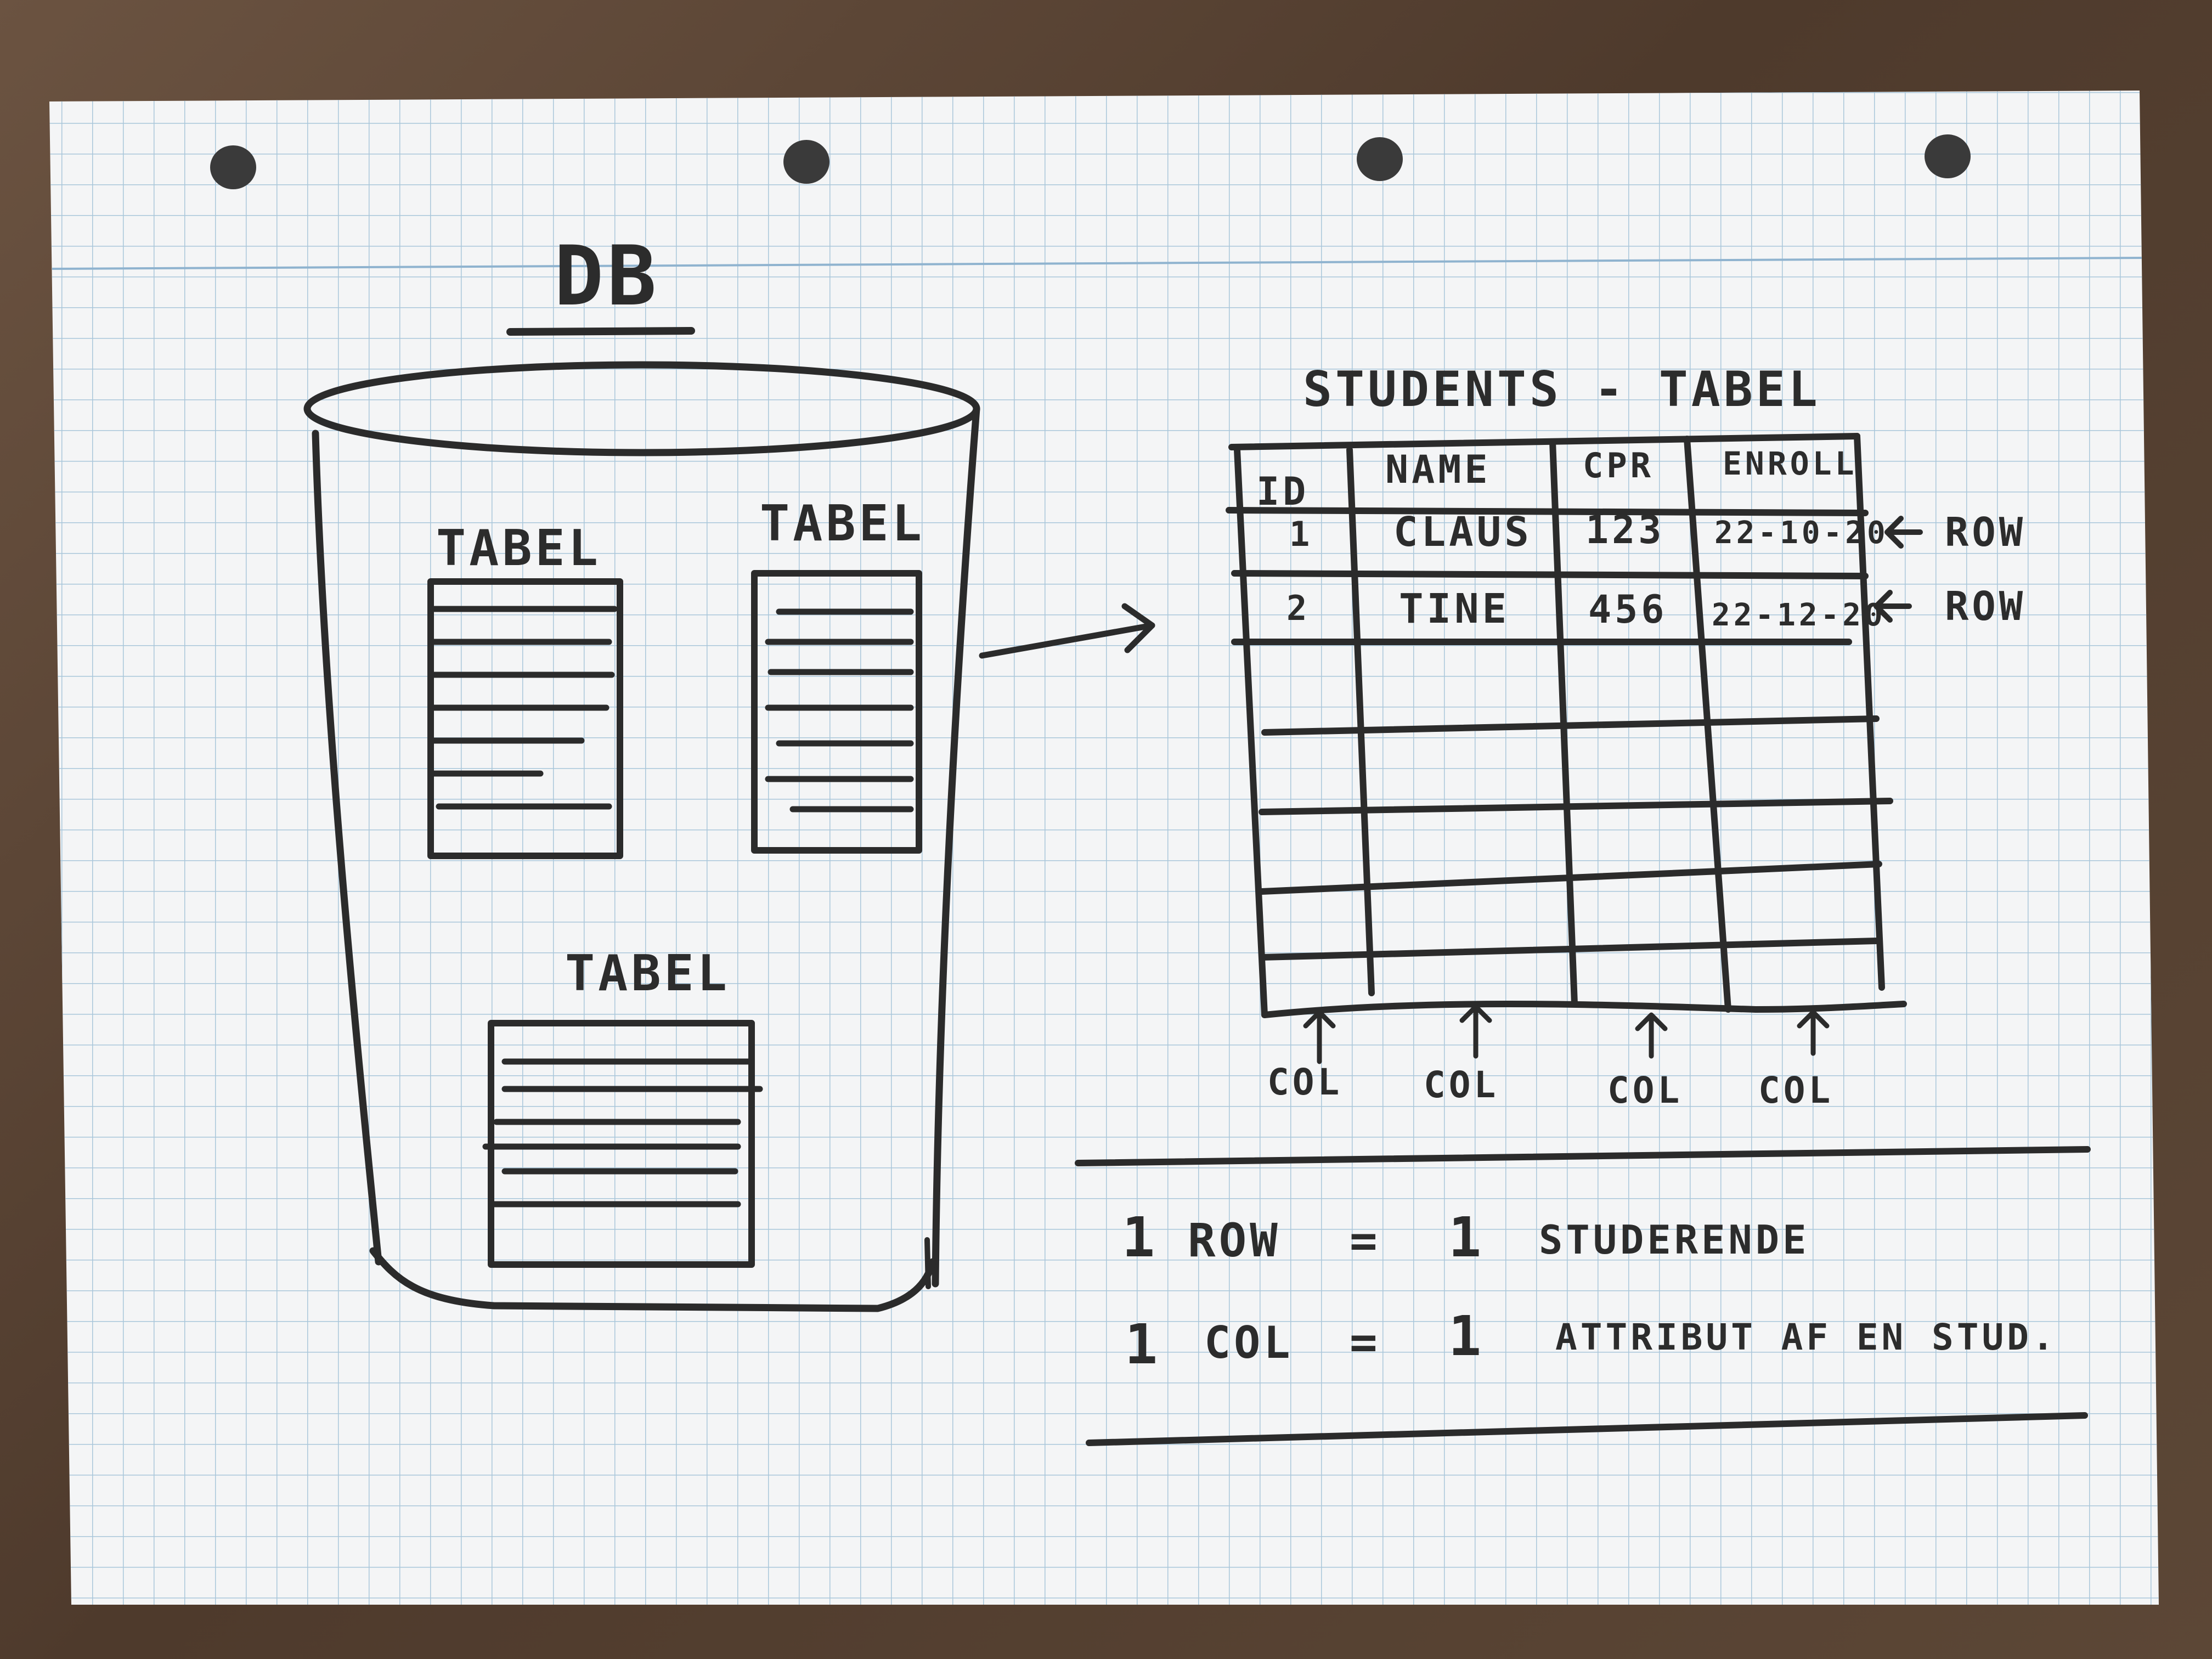 The width and height of the screenshot is (2212, 1659). I want to click on row-markers: ROW ROW, so click(1950, 569).